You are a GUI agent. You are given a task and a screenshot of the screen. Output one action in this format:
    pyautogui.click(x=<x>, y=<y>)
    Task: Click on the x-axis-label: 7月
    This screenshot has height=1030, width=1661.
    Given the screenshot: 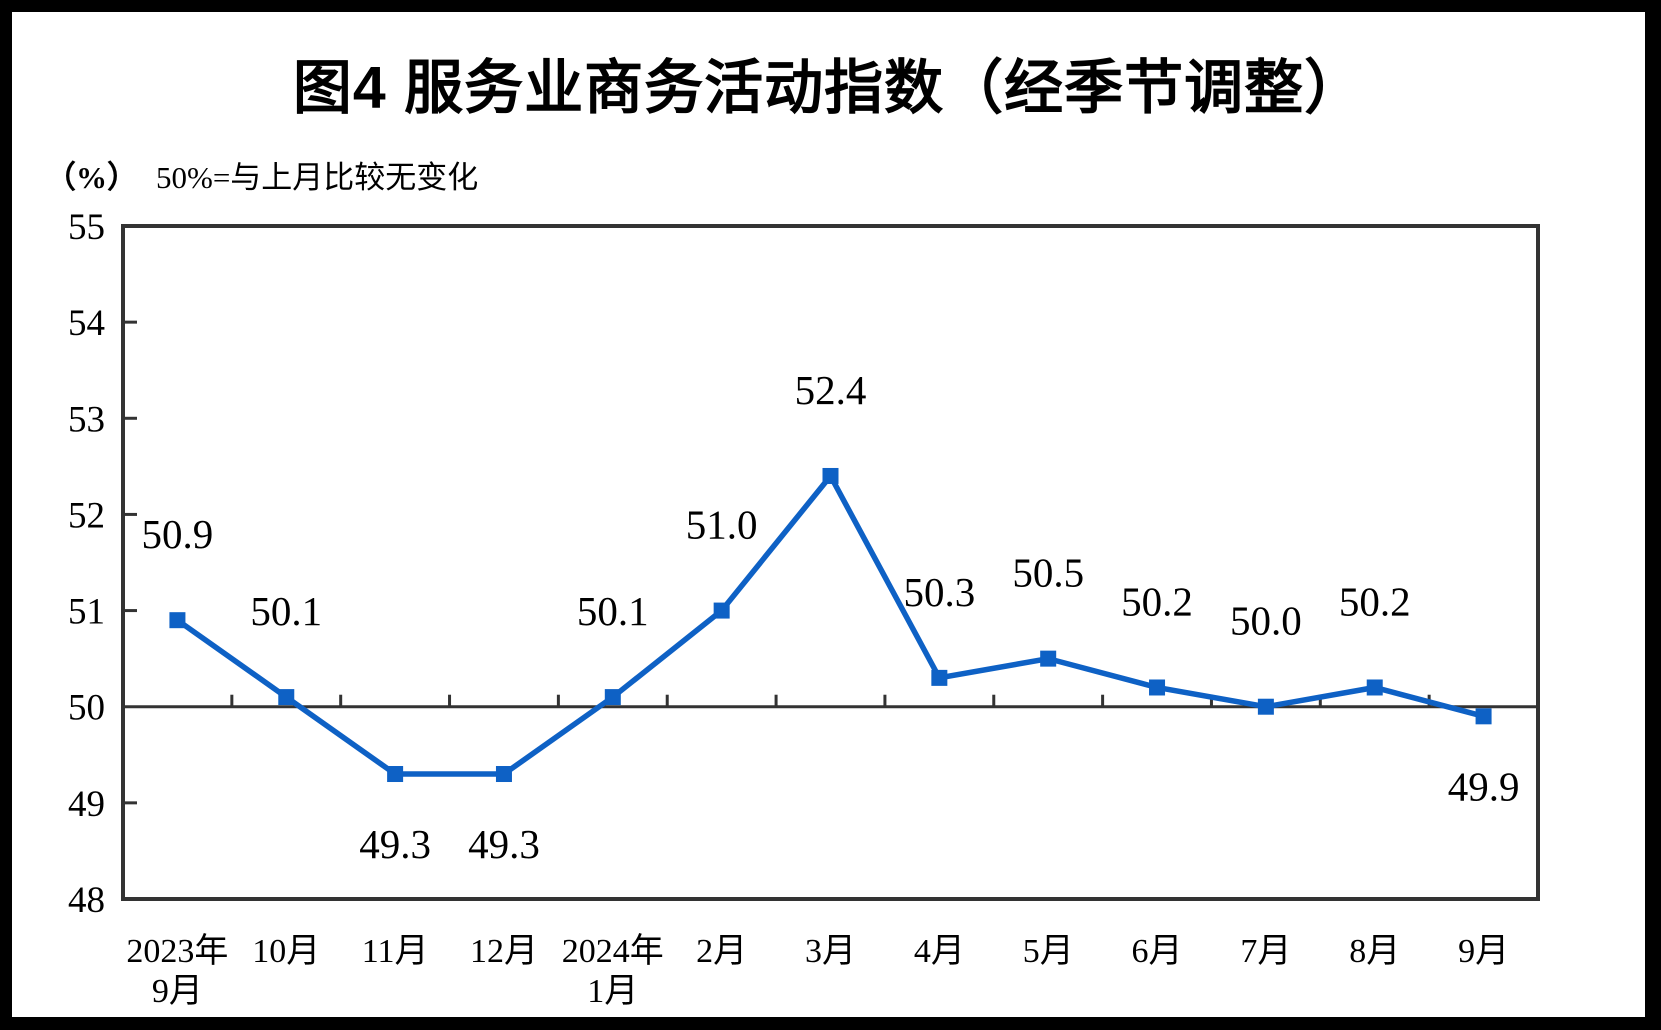 What is the action you would take?
    pyautogui.click(x=1265, y=951)
    